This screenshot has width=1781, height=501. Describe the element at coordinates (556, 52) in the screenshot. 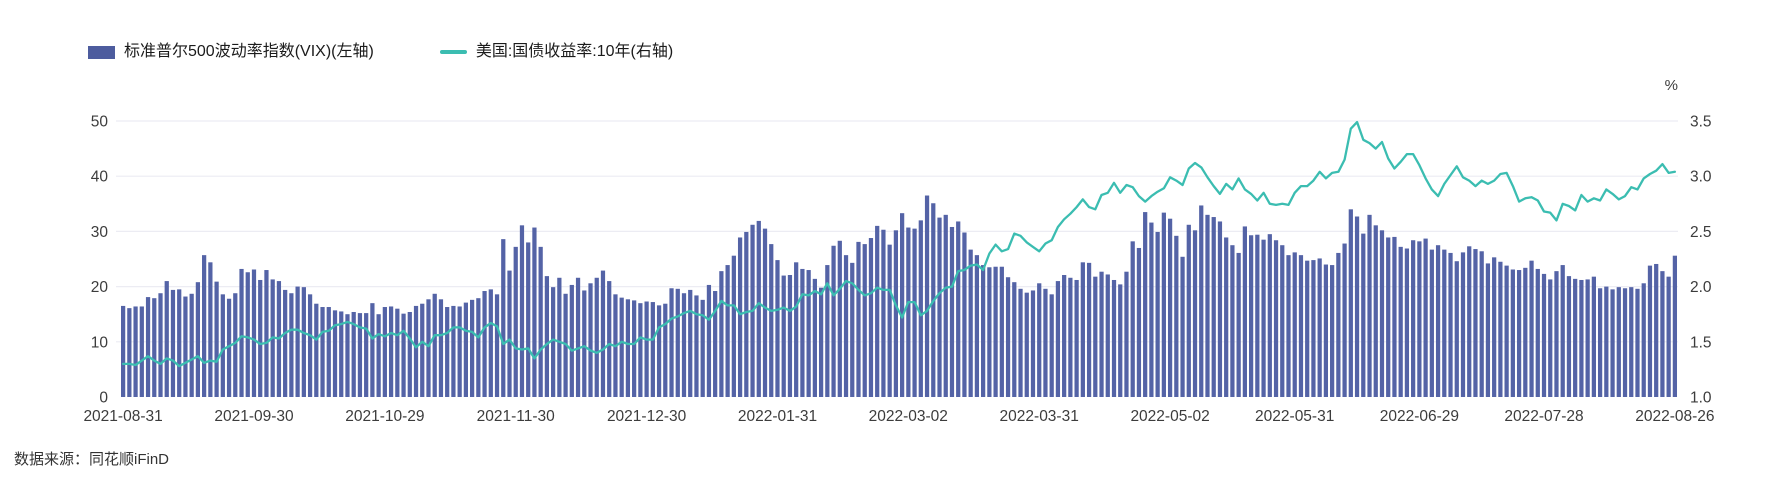

I see `legend-item-yield: 美国:国债收益率:10年(右轴)` at that location.